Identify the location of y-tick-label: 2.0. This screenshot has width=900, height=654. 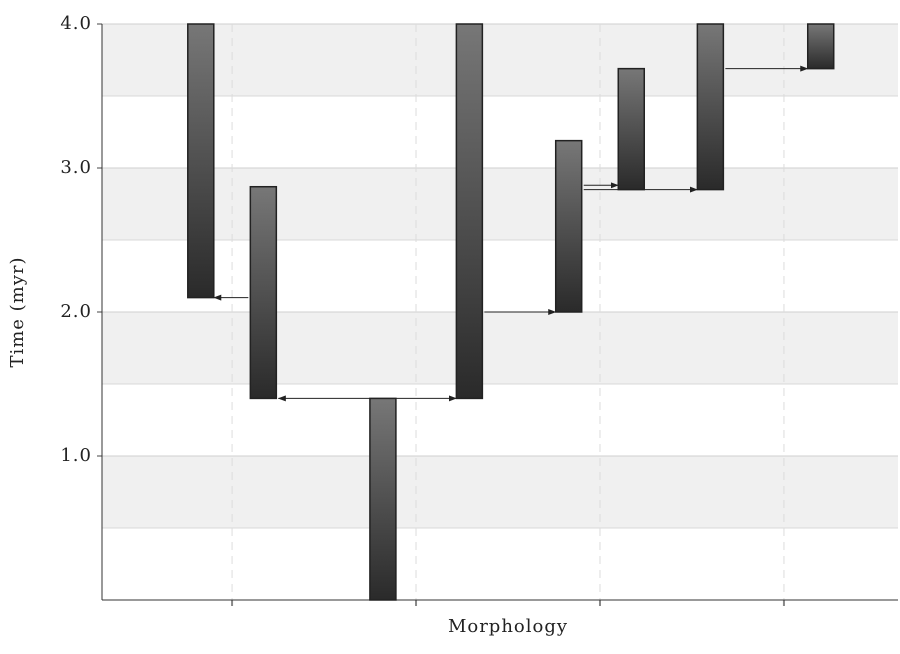
(76, 311).